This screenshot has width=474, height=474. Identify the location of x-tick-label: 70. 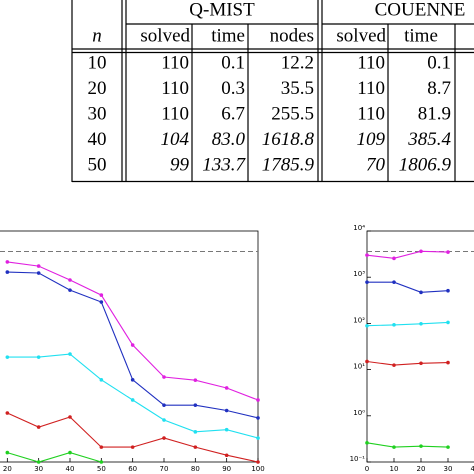
(164, 469).